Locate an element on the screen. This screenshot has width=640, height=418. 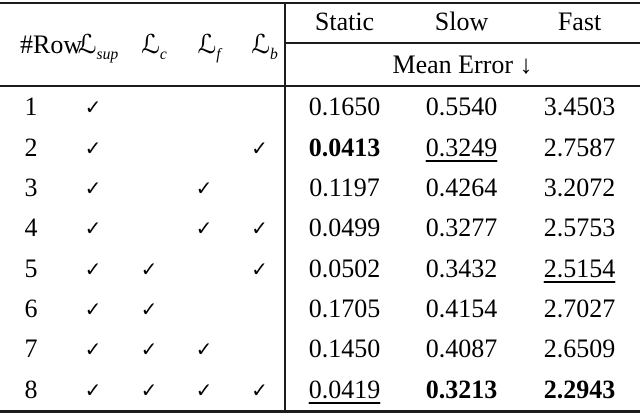
value-slow: 0.4264 is located at coordinates (461, 187).